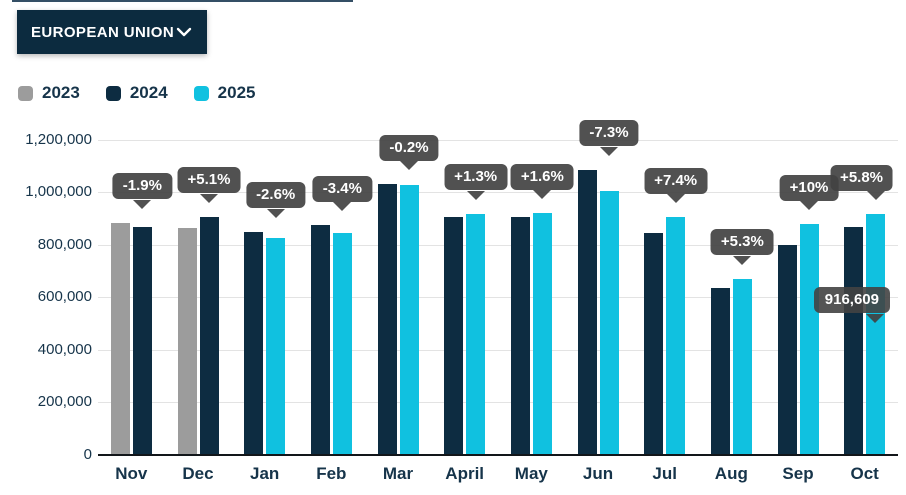 The height and width of the screenshot is (495, 906). I want to click on bar-Sep-2025, so click(809, 339).